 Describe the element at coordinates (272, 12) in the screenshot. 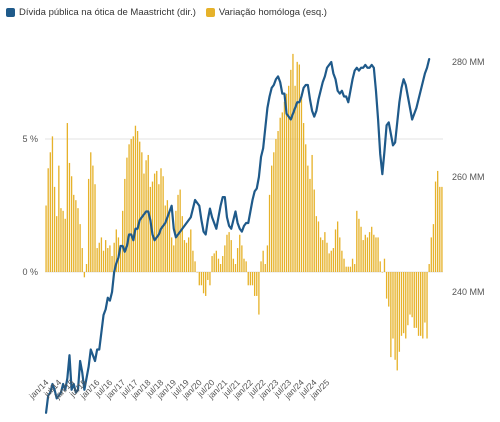

I see `legend-label-yoy: Variação homóloga (esq.)` at that location.